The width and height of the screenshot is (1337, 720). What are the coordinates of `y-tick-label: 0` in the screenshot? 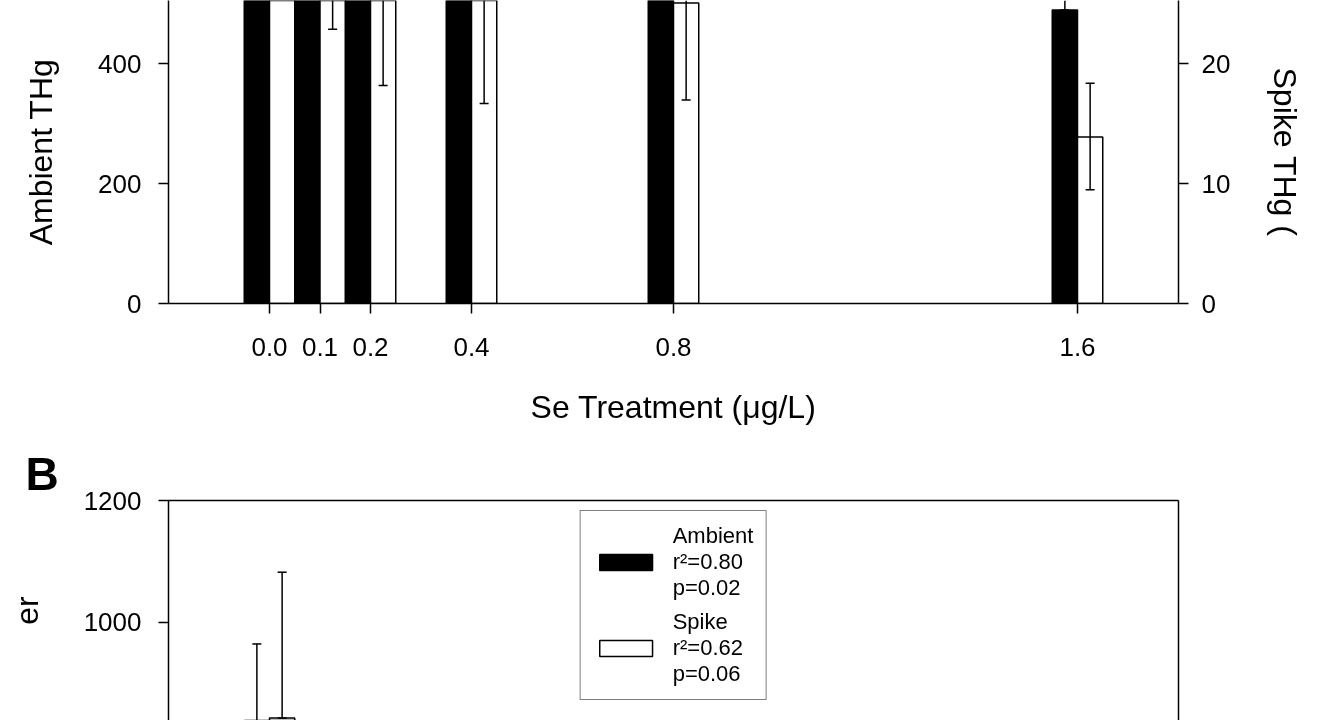 It's located at (134, 303).